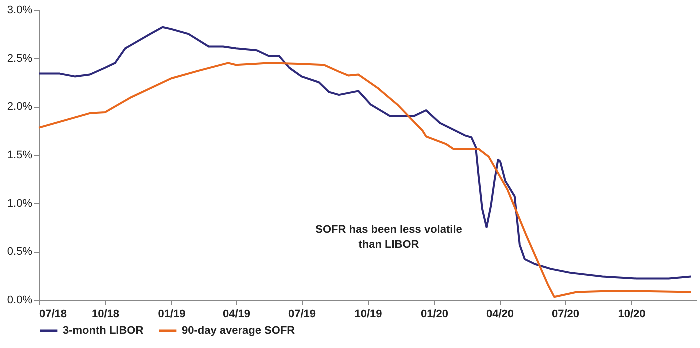 The image size is (700, 348). I want to click on x-tick-label: 10/19, so click(368, 314).